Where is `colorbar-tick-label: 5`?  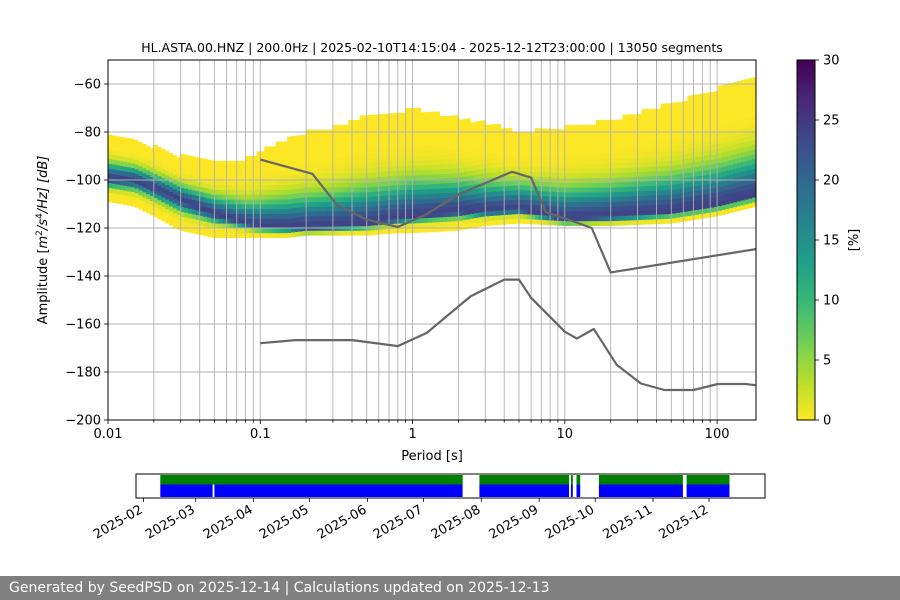 colorbar-tick-label: 5 is located at coordinates (827, 361).